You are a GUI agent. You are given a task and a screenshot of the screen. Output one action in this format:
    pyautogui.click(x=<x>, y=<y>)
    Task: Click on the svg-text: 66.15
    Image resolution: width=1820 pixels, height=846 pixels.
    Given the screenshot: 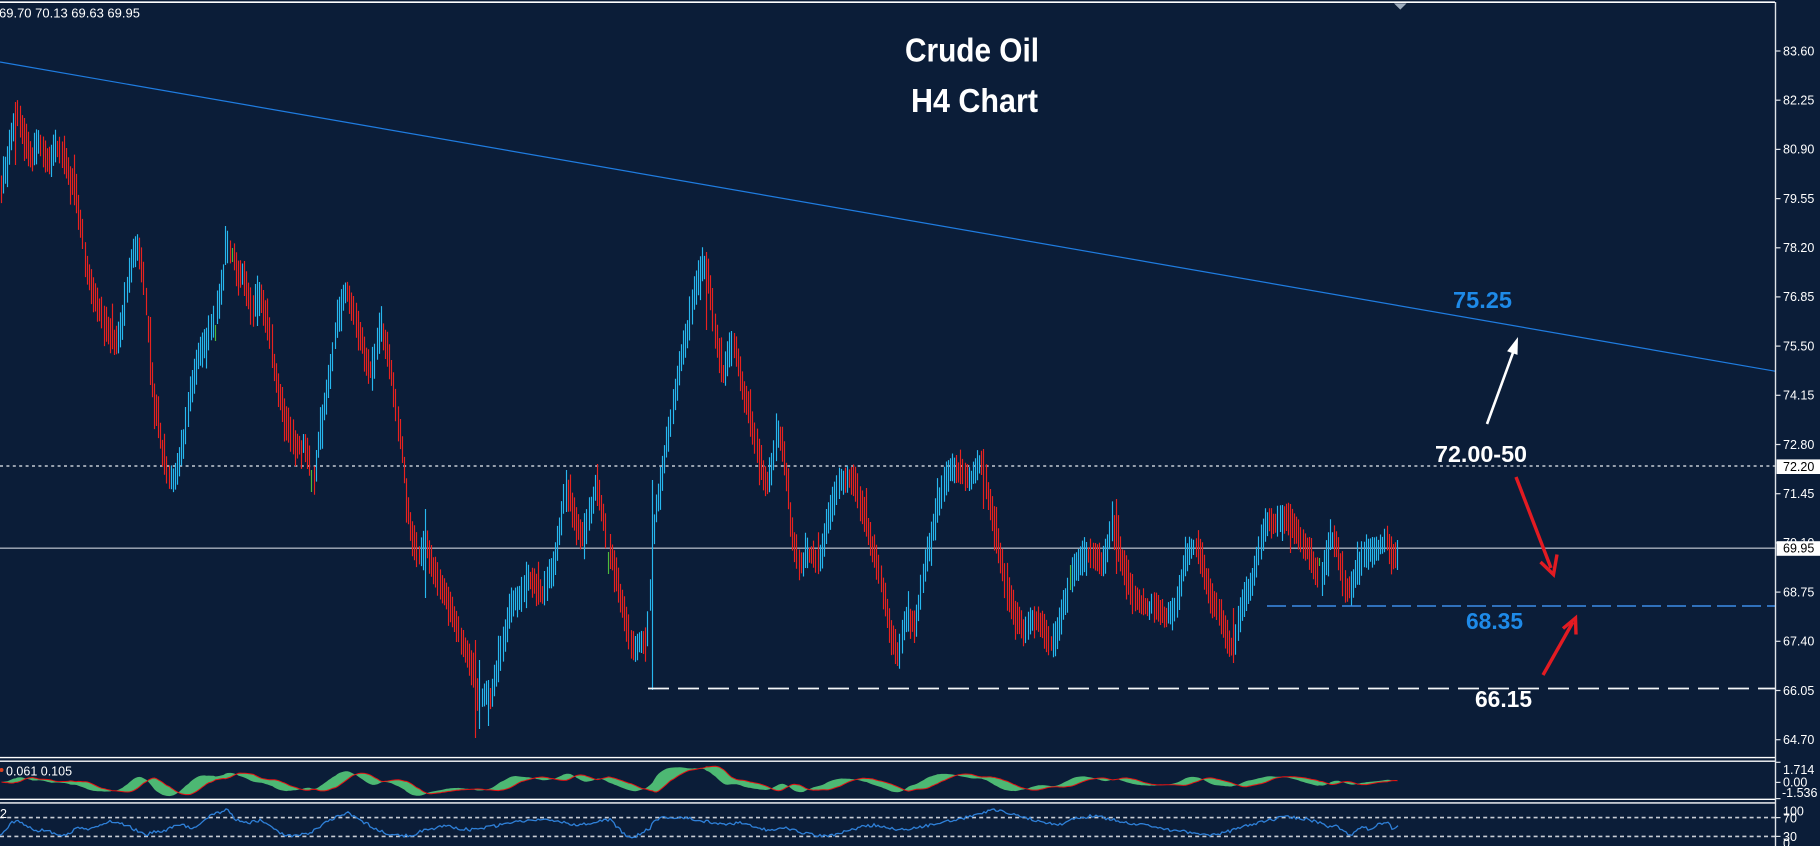 What is the action you would take?
    pyautogui.click(x=1503, y=699)
    